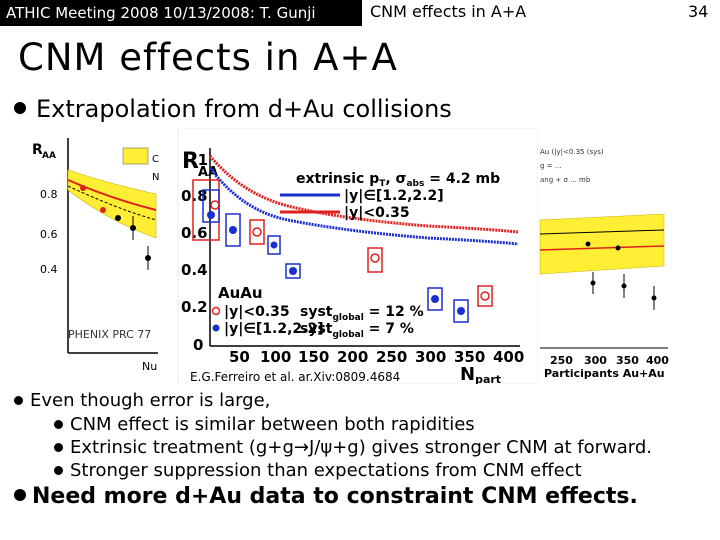 The height and width of the screenshot is (540, 720). What do you see at coordinates (362, 313) in the screenshot?
I see `center-syst-1: systglobal = 12 %` at bounding box center [362, 313].